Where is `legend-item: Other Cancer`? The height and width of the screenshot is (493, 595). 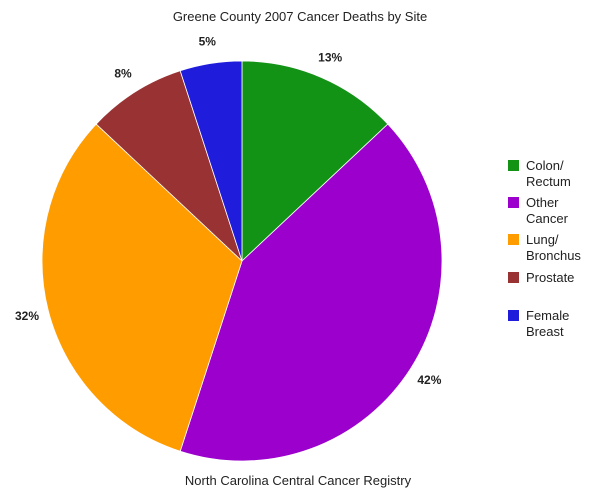
legend-item: Other Cancer is located at coordinates (538, 210).